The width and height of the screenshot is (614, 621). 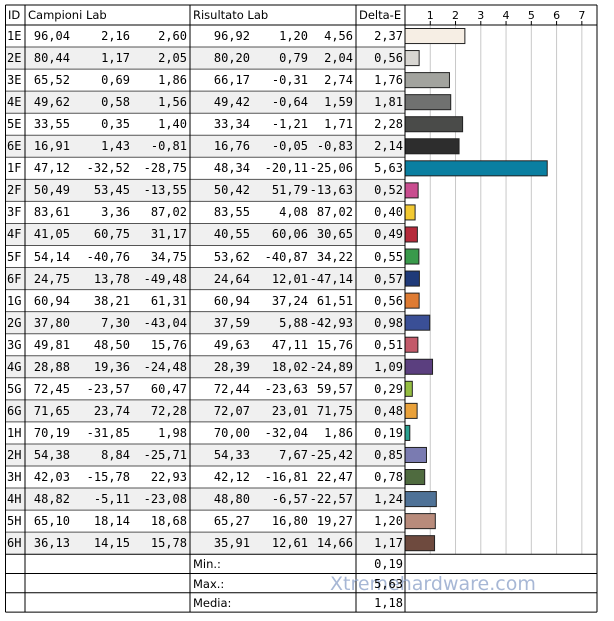 I want to click on table-cell: 1,86, so click(x=172, y=80).